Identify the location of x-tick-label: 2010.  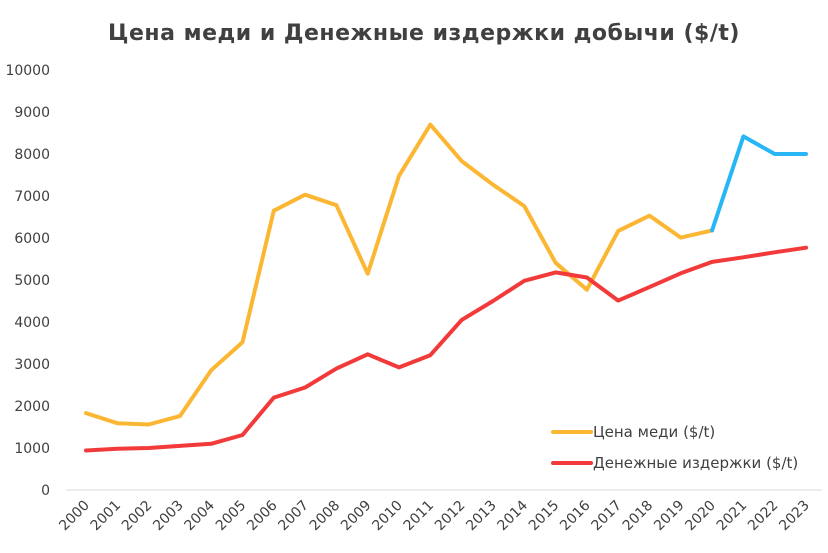
(387, 516).